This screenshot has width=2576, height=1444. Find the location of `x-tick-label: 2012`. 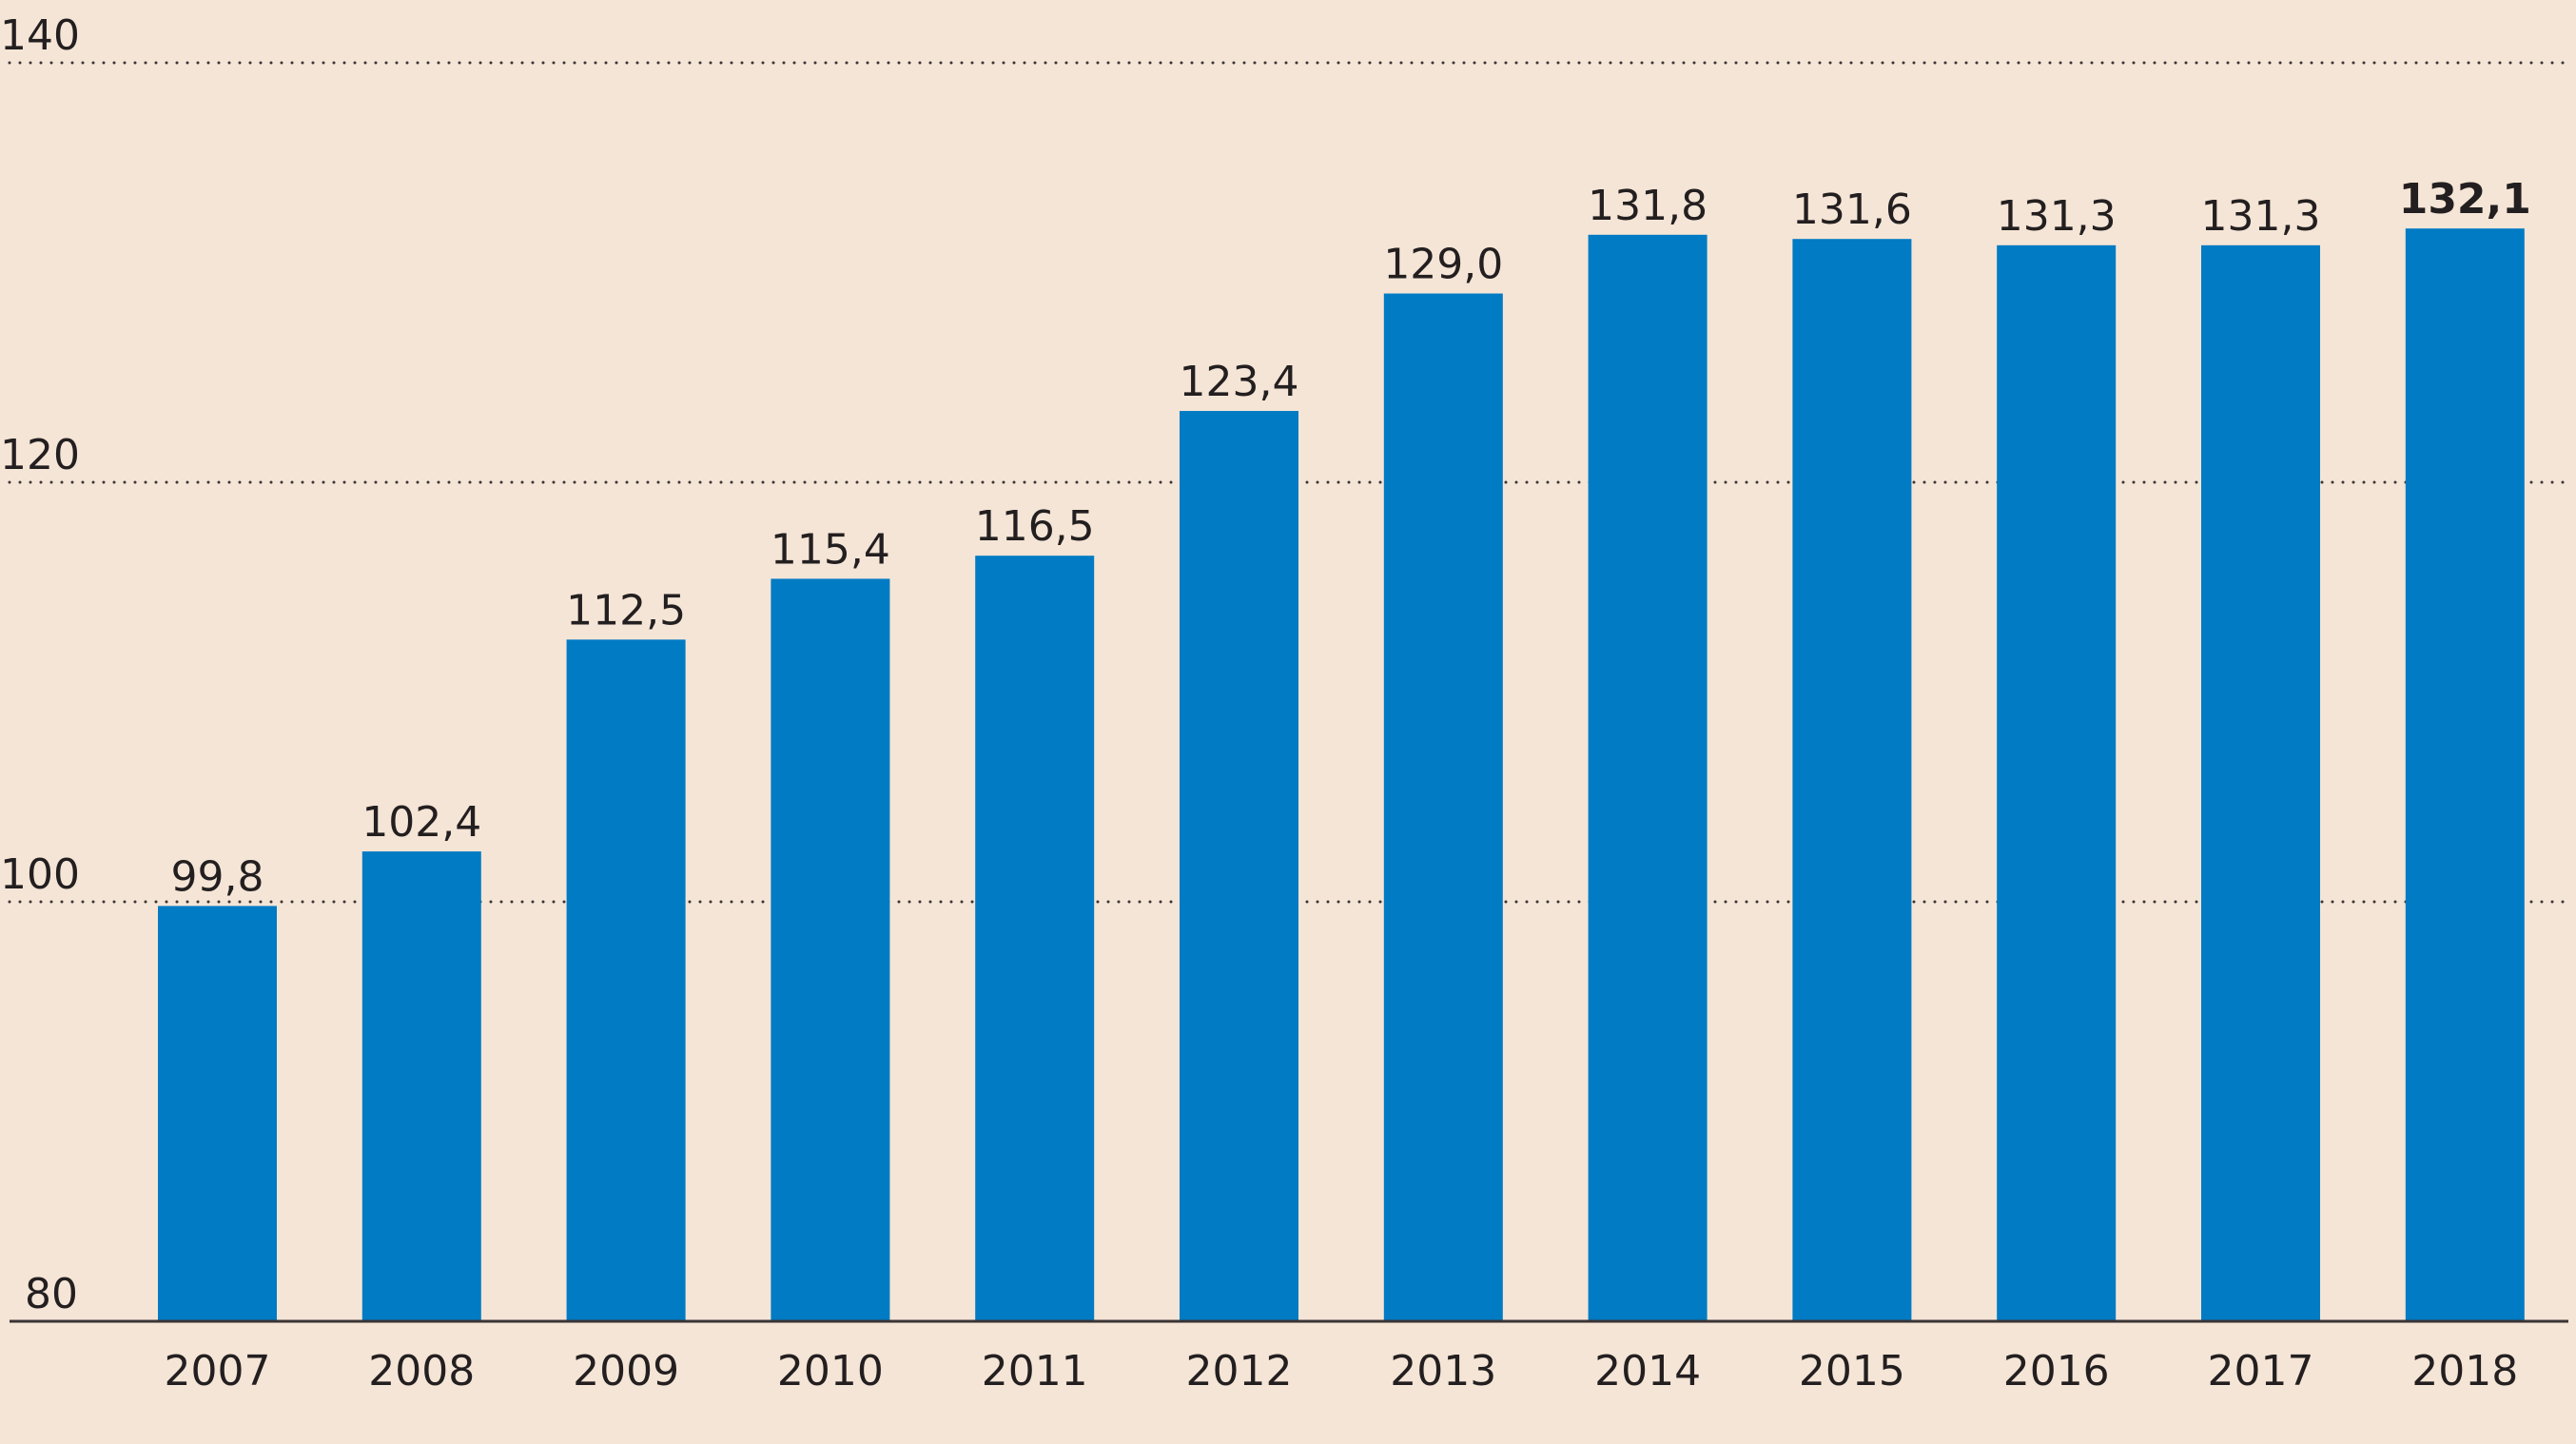

x-tick-label: 2012 is located at coordinates (1240, 1371).